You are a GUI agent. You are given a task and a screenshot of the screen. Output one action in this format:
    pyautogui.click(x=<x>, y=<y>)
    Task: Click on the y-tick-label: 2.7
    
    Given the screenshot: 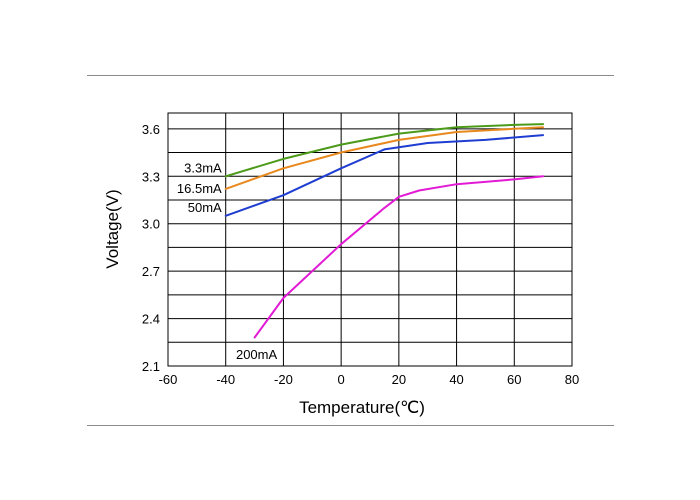 What is the action you would take?
    pyautogui.click(x=151, y=271)
    